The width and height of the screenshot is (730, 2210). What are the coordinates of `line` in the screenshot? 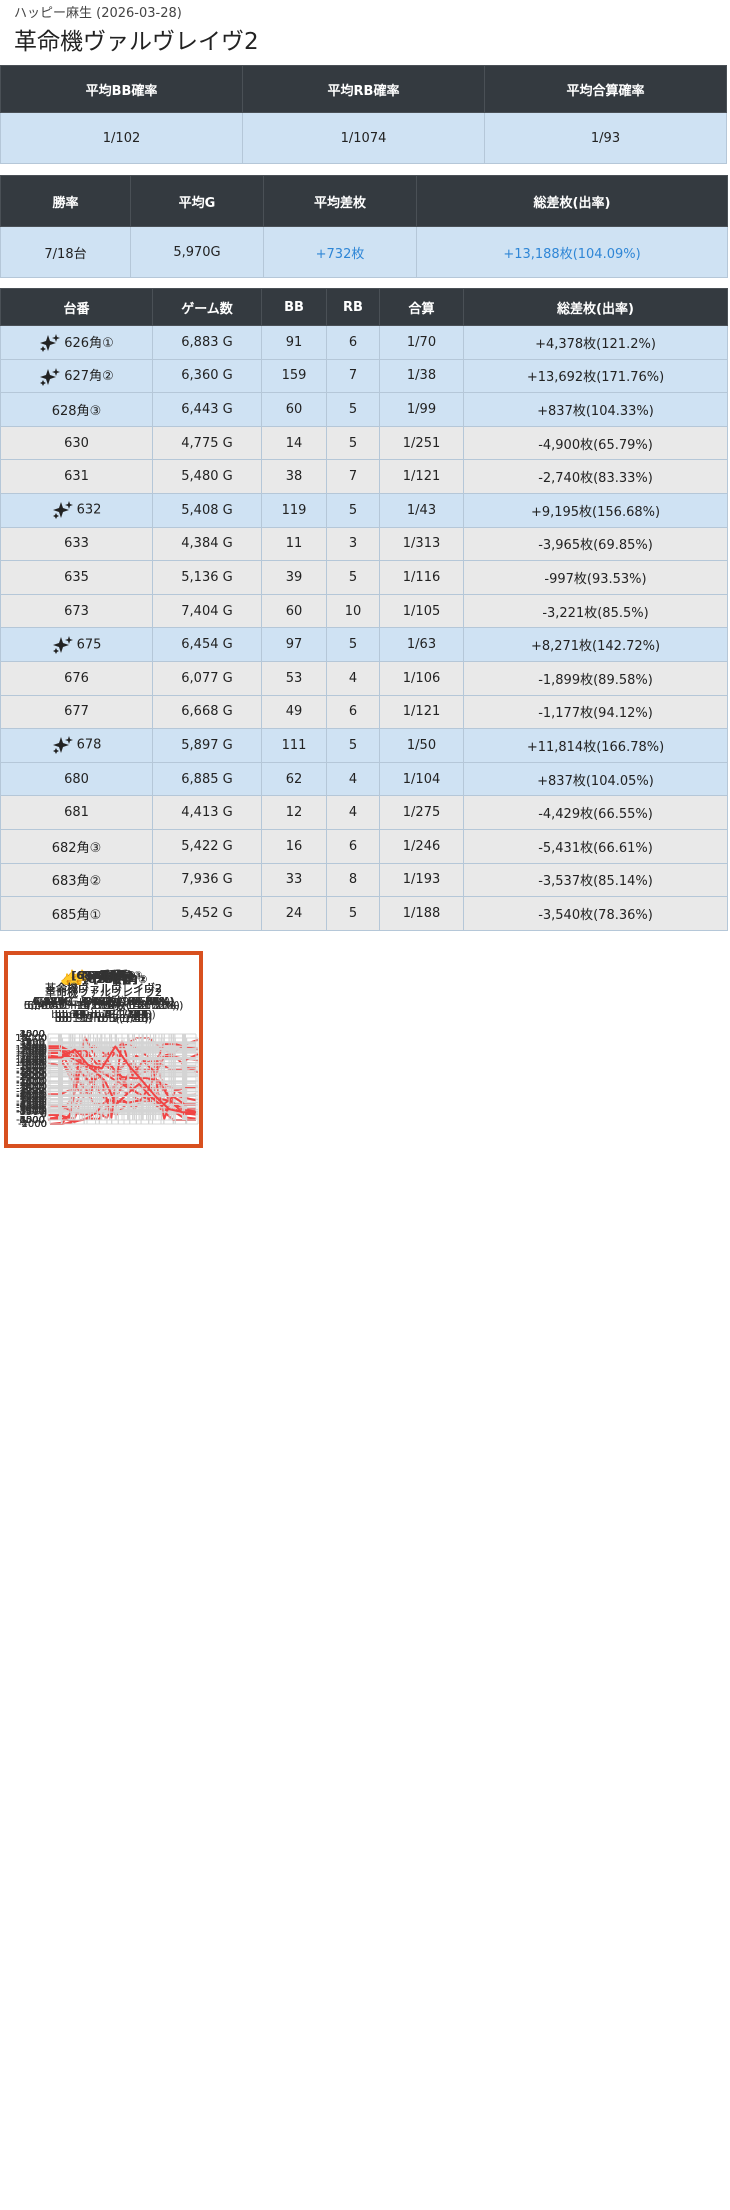 It's located at (121, 1080).